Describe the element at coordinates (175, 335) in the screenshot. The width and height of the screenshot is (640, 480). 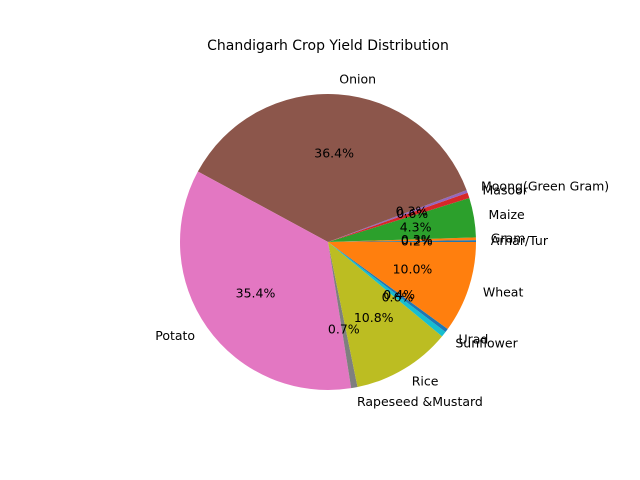
I see `slice-label-potato: Potato` at that location.